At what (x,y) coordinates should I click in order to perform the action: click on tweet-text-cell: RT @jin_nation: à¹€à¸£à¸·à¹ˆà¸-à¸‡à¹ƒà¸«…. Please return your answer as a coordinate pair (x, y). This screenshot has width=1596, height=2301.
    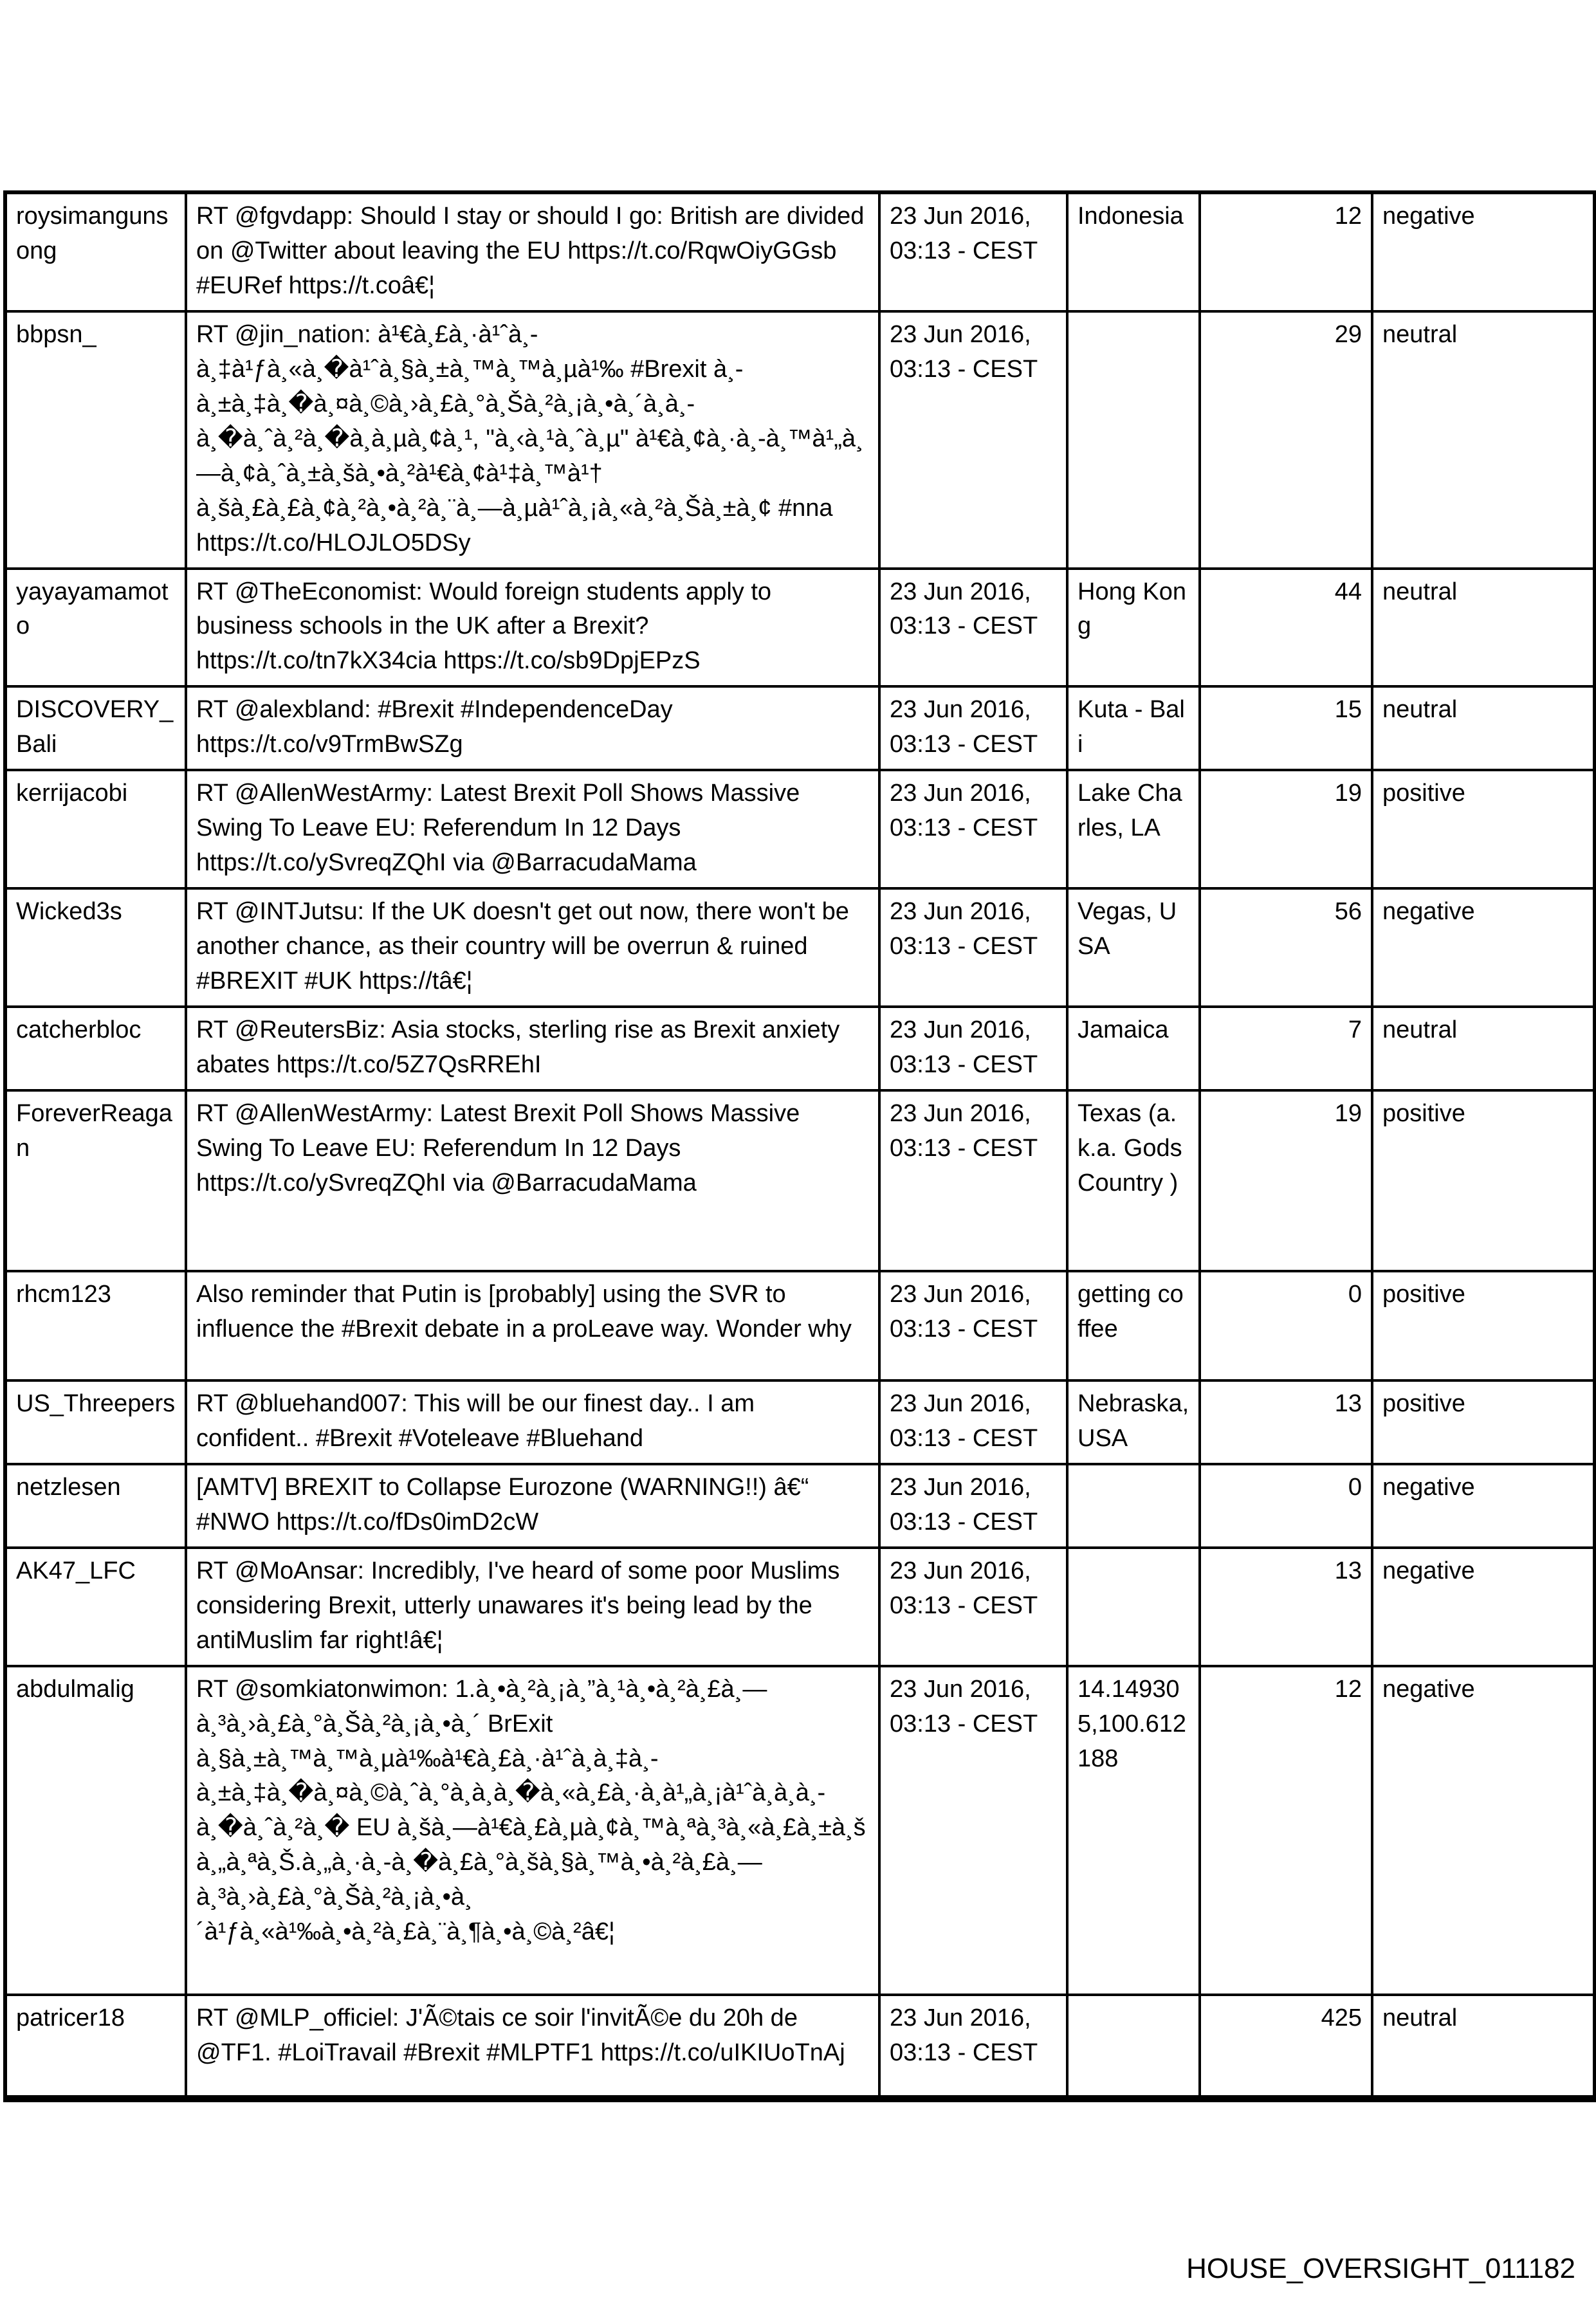
    Looking at the image, I should click on (533, 439).